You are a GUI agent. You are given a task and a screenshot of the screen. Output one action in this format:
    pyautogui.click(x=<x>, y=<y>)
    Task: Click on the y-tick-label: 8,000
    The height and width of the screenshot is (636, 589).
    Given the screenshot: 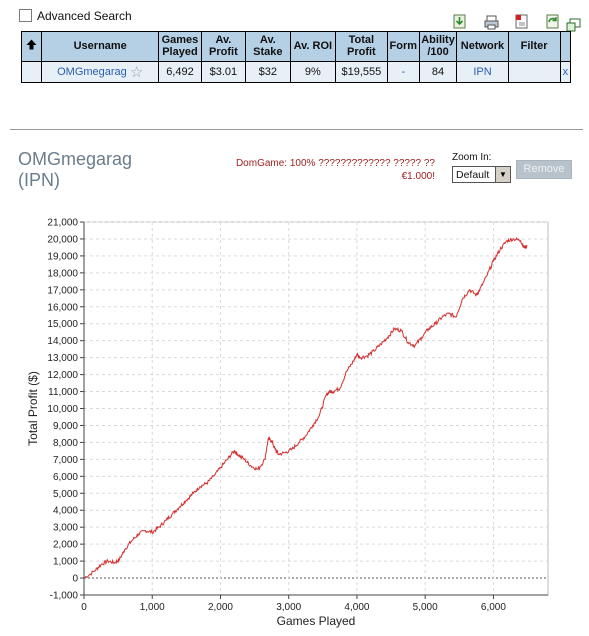 What is the action you would take?
    pyautogui.click(x=65, y=443)
    